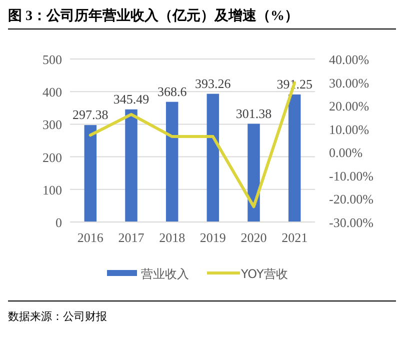  I want to click on y2-tick-label: 10.00%, so click(349, 129).